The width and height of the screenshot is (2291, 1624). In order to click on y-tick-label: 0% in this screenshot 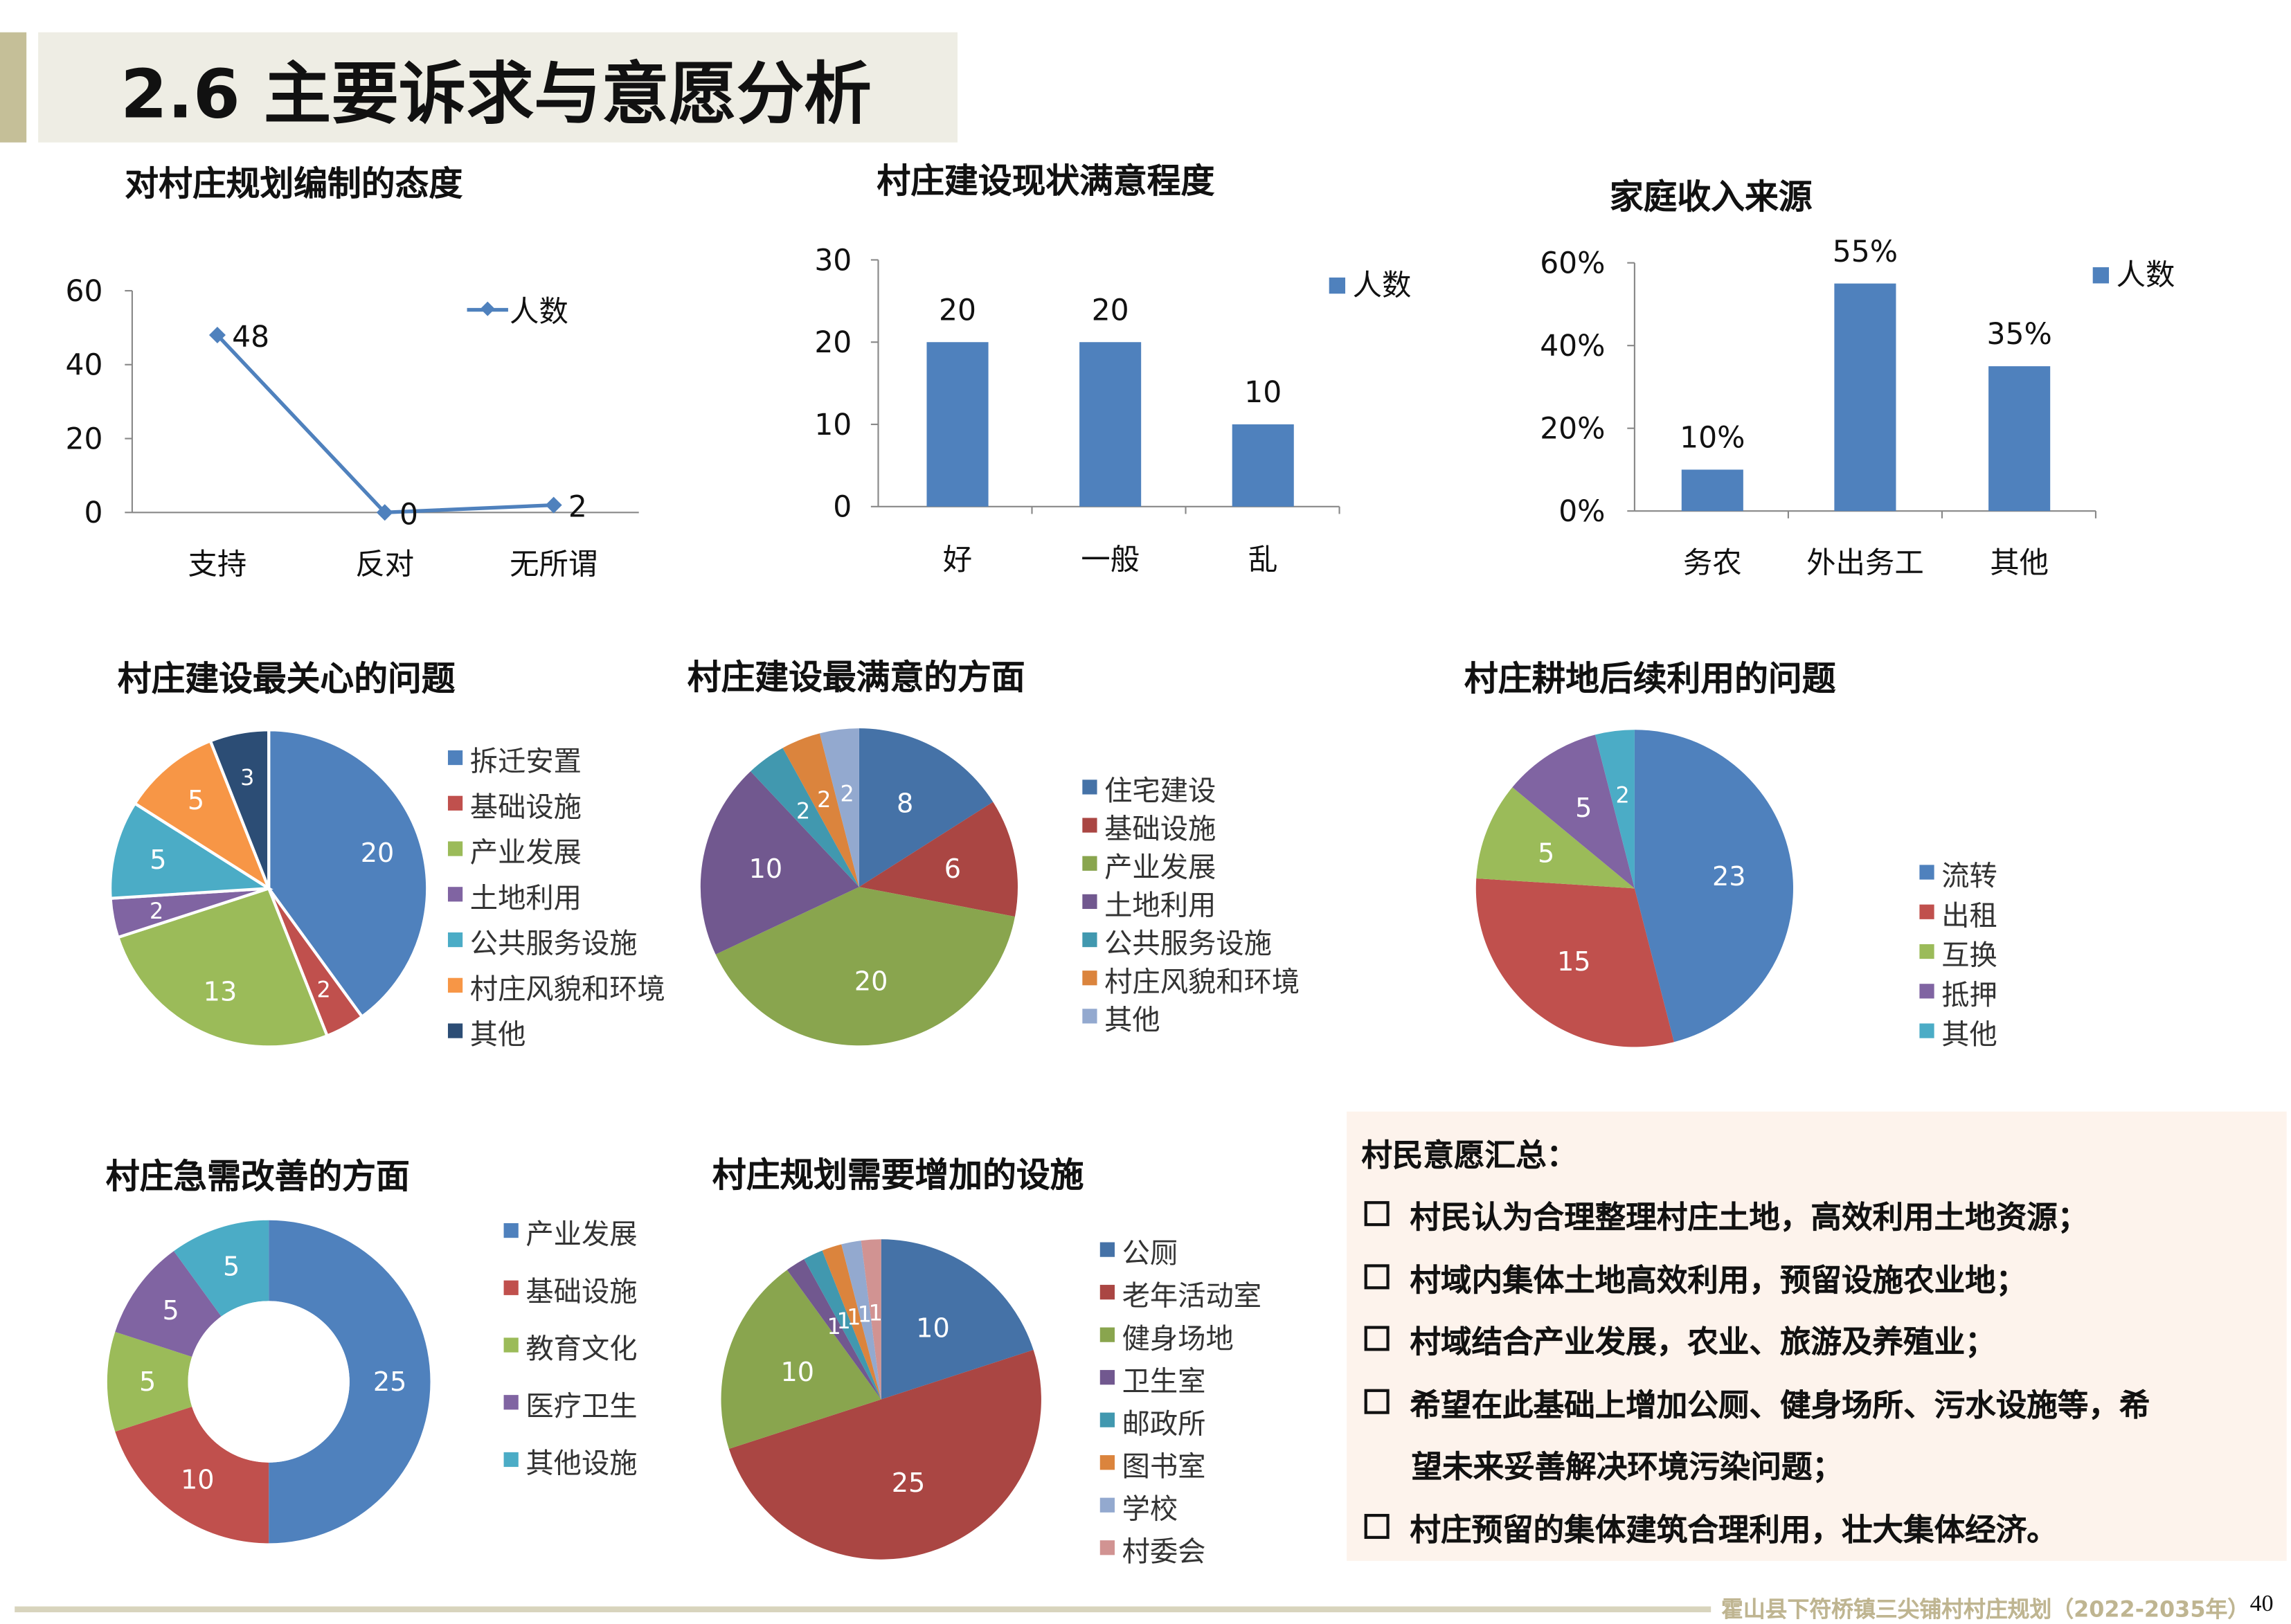, I will do `click(1581, 512)`.